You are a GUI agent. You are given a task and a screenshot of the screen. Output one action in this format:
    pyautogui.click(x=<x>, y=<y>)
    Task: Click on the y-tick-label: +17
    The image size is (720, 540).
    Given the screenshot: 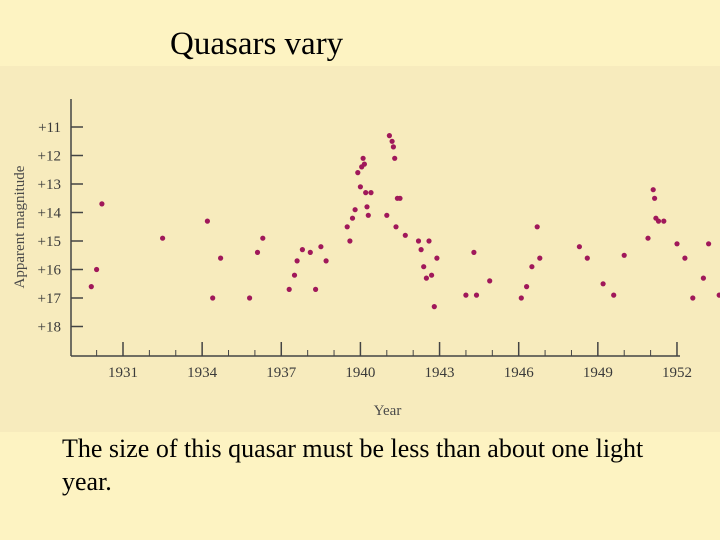 What is the action you would take?
    pyautogui.click(x=50, y=299)
    